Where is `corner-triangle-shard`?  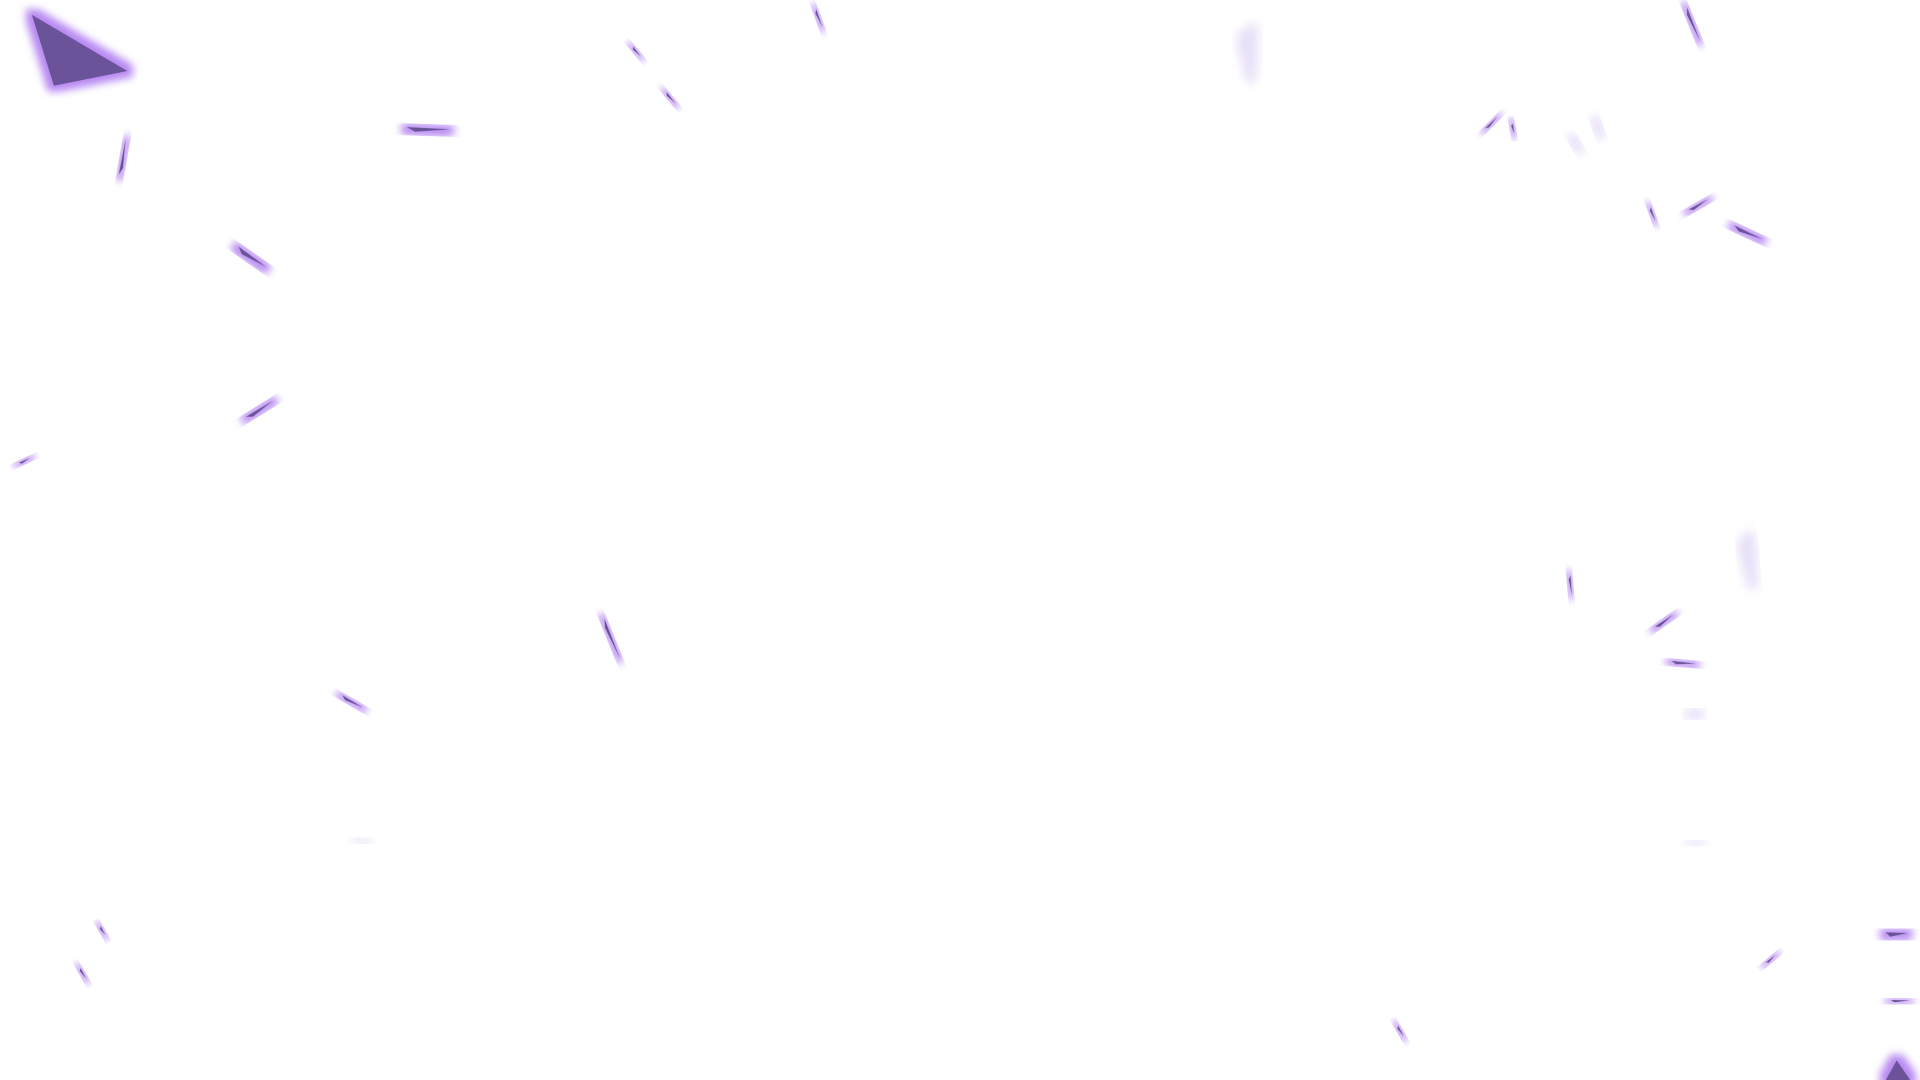 corner-triangle-shard is located at coordinates (1898, 1070).